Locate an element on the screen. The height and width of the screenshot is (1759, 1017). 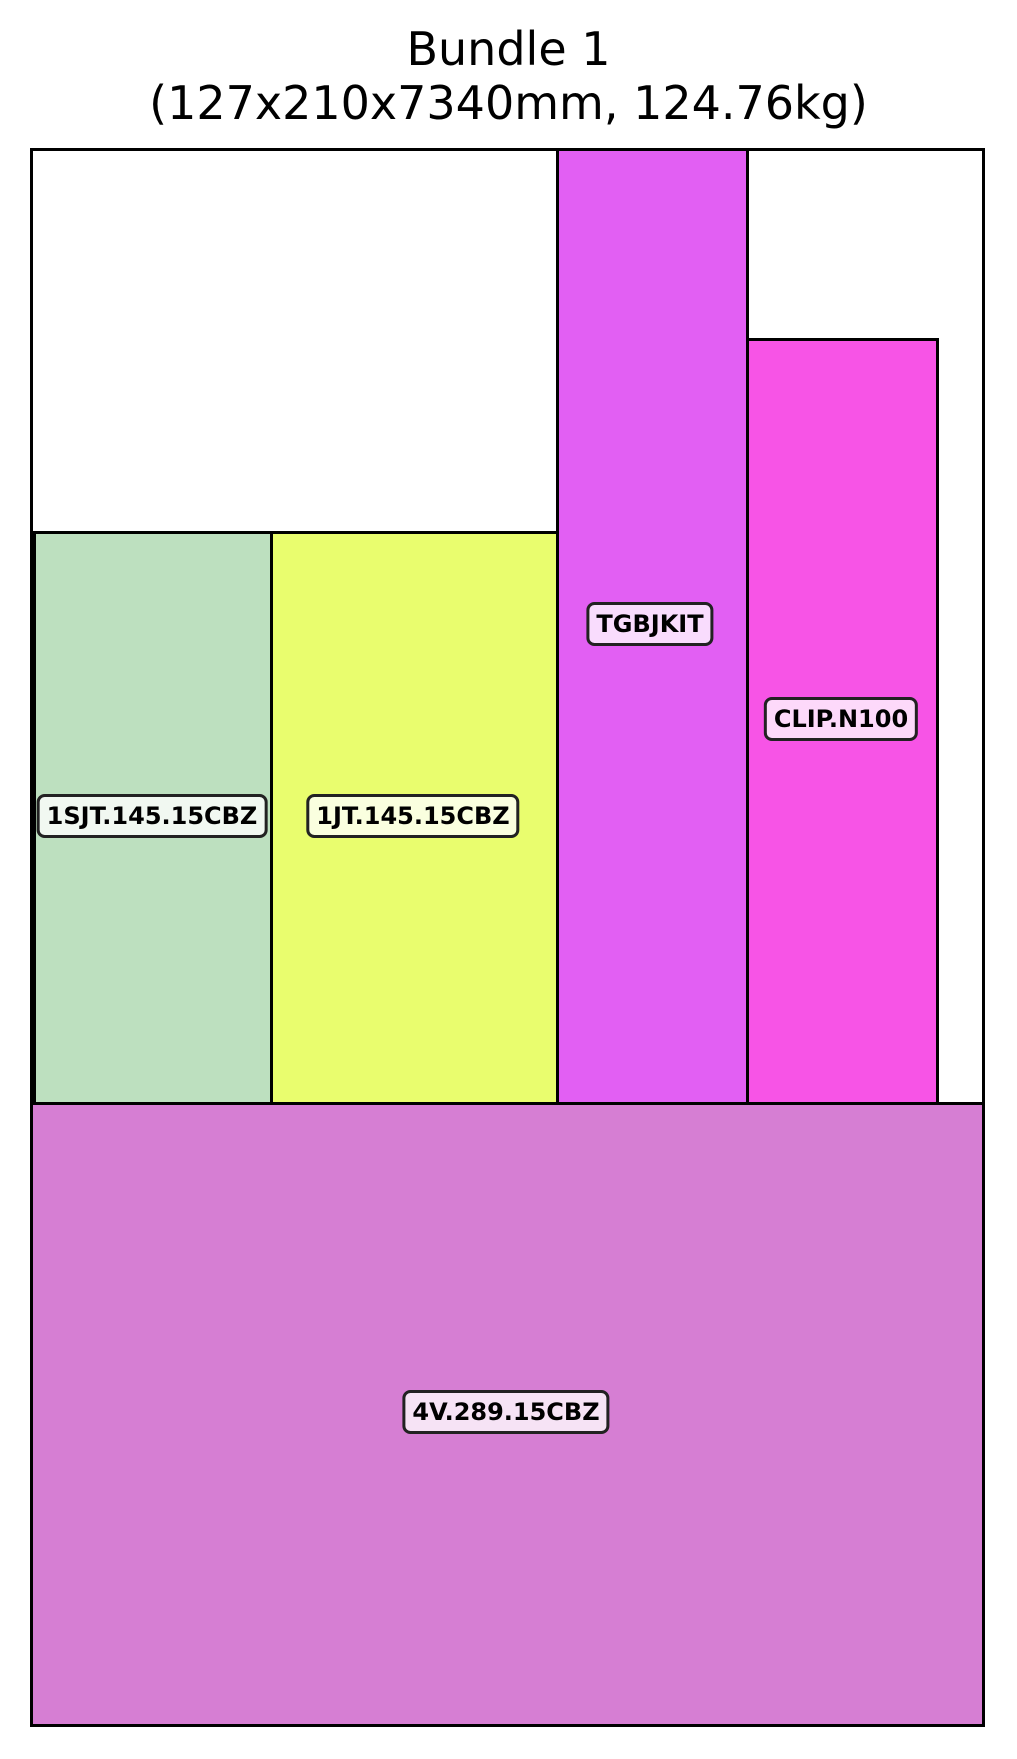
item-label-tgbjkit: TGBJKIT is located at coordinates (650, 624).